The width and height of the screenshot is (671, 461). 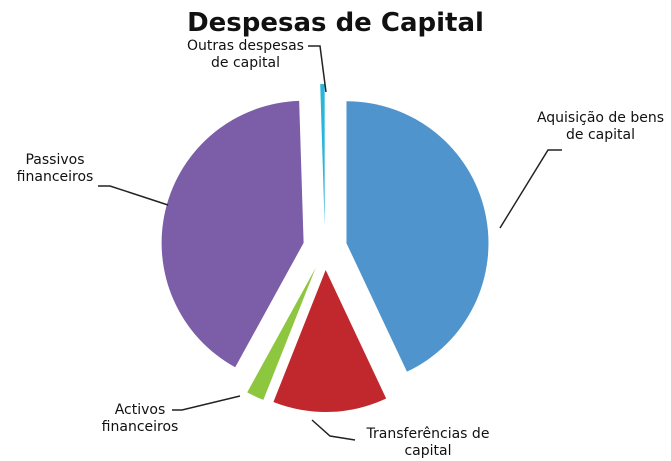 I want to click on slice-label: Passivos financeiros, so click(x=55, y=168).